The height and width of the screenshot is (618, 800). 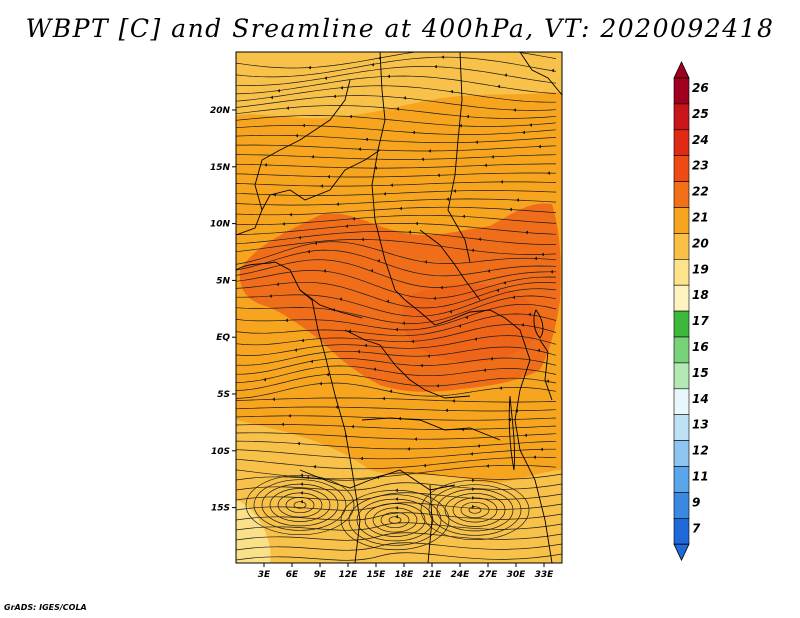 What do you see at coordinates (377, 575) in the screenshot?
I see `lon-tick-label: 15E` at bounding box center [377, 575].